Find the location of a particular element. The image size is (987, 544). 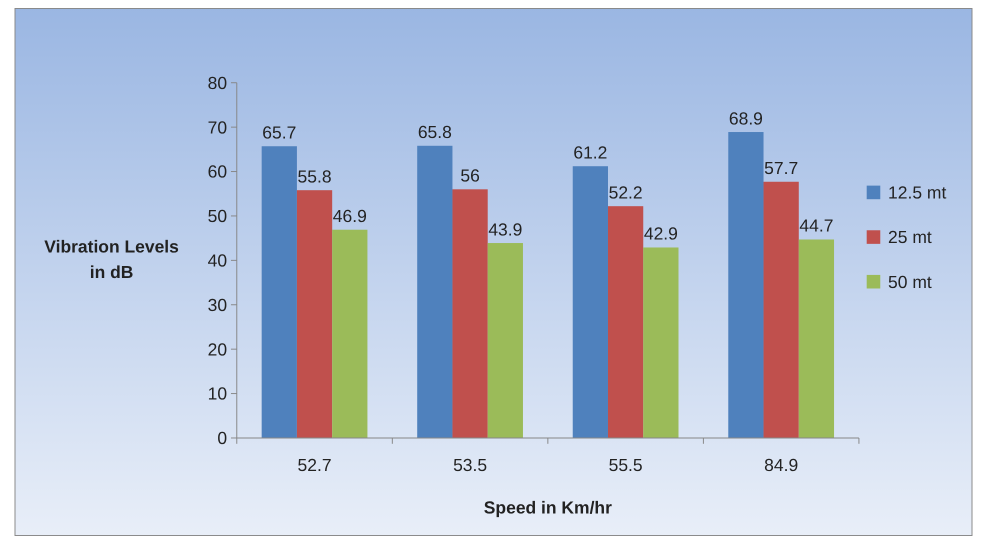

y-tick-label: 10 is located at coordinates (218, 394).